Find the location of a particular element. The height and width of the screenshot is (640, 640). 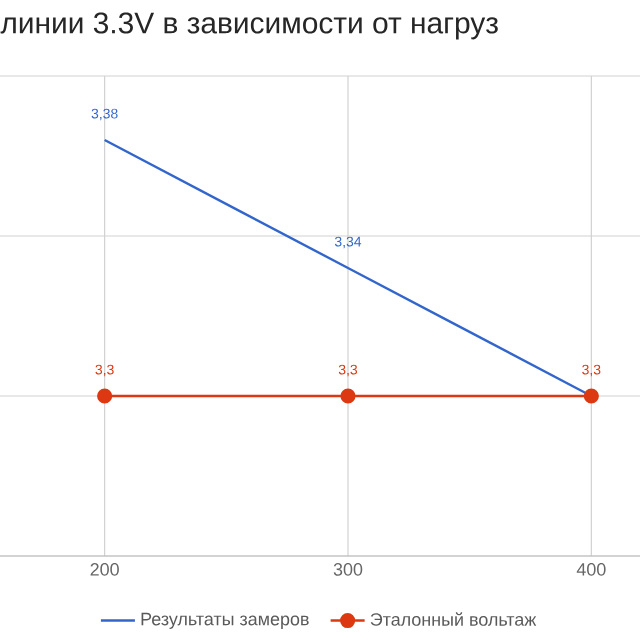

x-tick-label: 200 is located at coordinates (104, 569).